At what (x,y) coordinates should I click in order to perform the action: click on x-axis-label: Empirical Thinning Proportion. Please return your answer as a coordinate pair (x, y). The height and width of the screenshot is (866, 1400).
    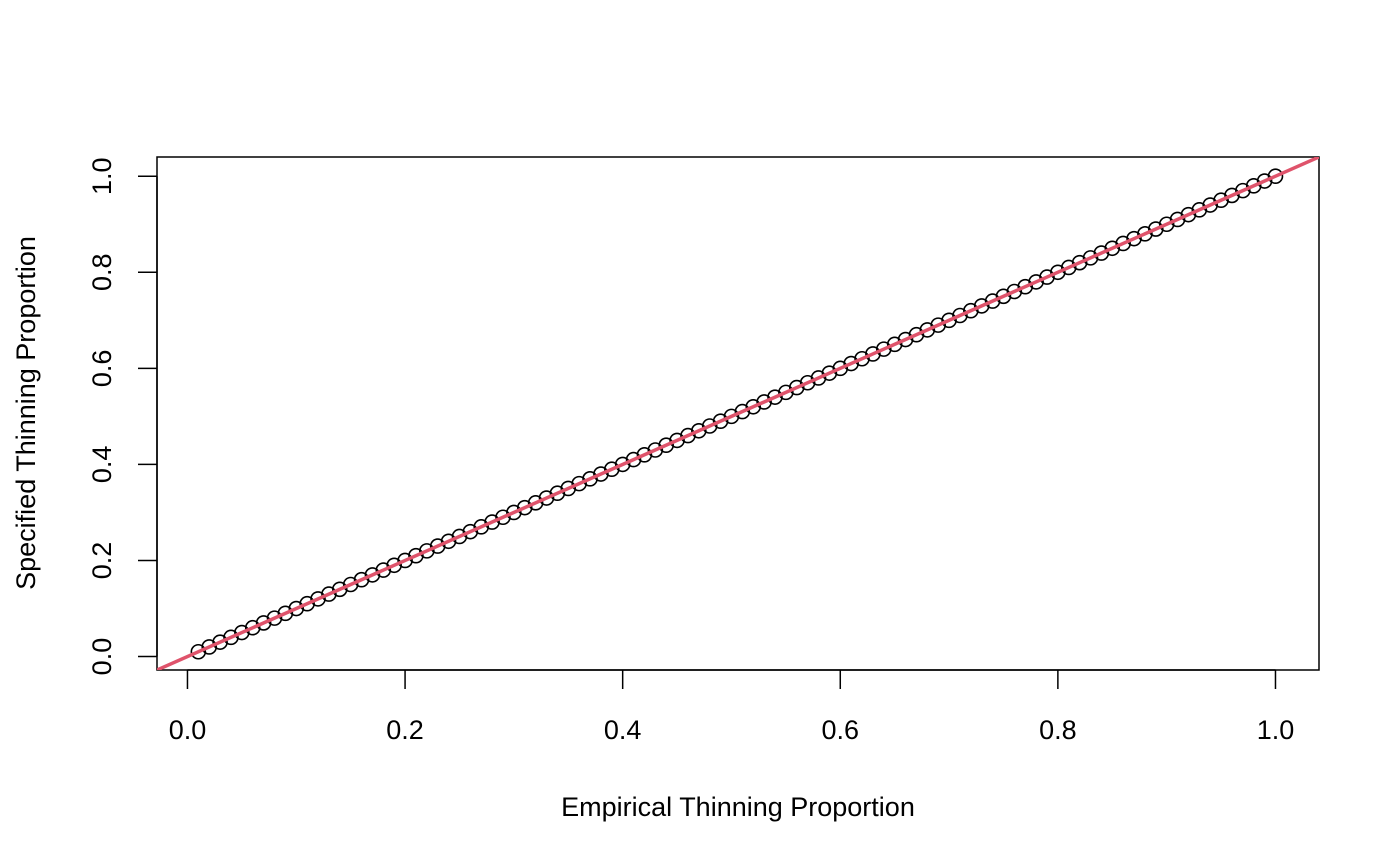
    Looking at the image, I should click on (738, 807).